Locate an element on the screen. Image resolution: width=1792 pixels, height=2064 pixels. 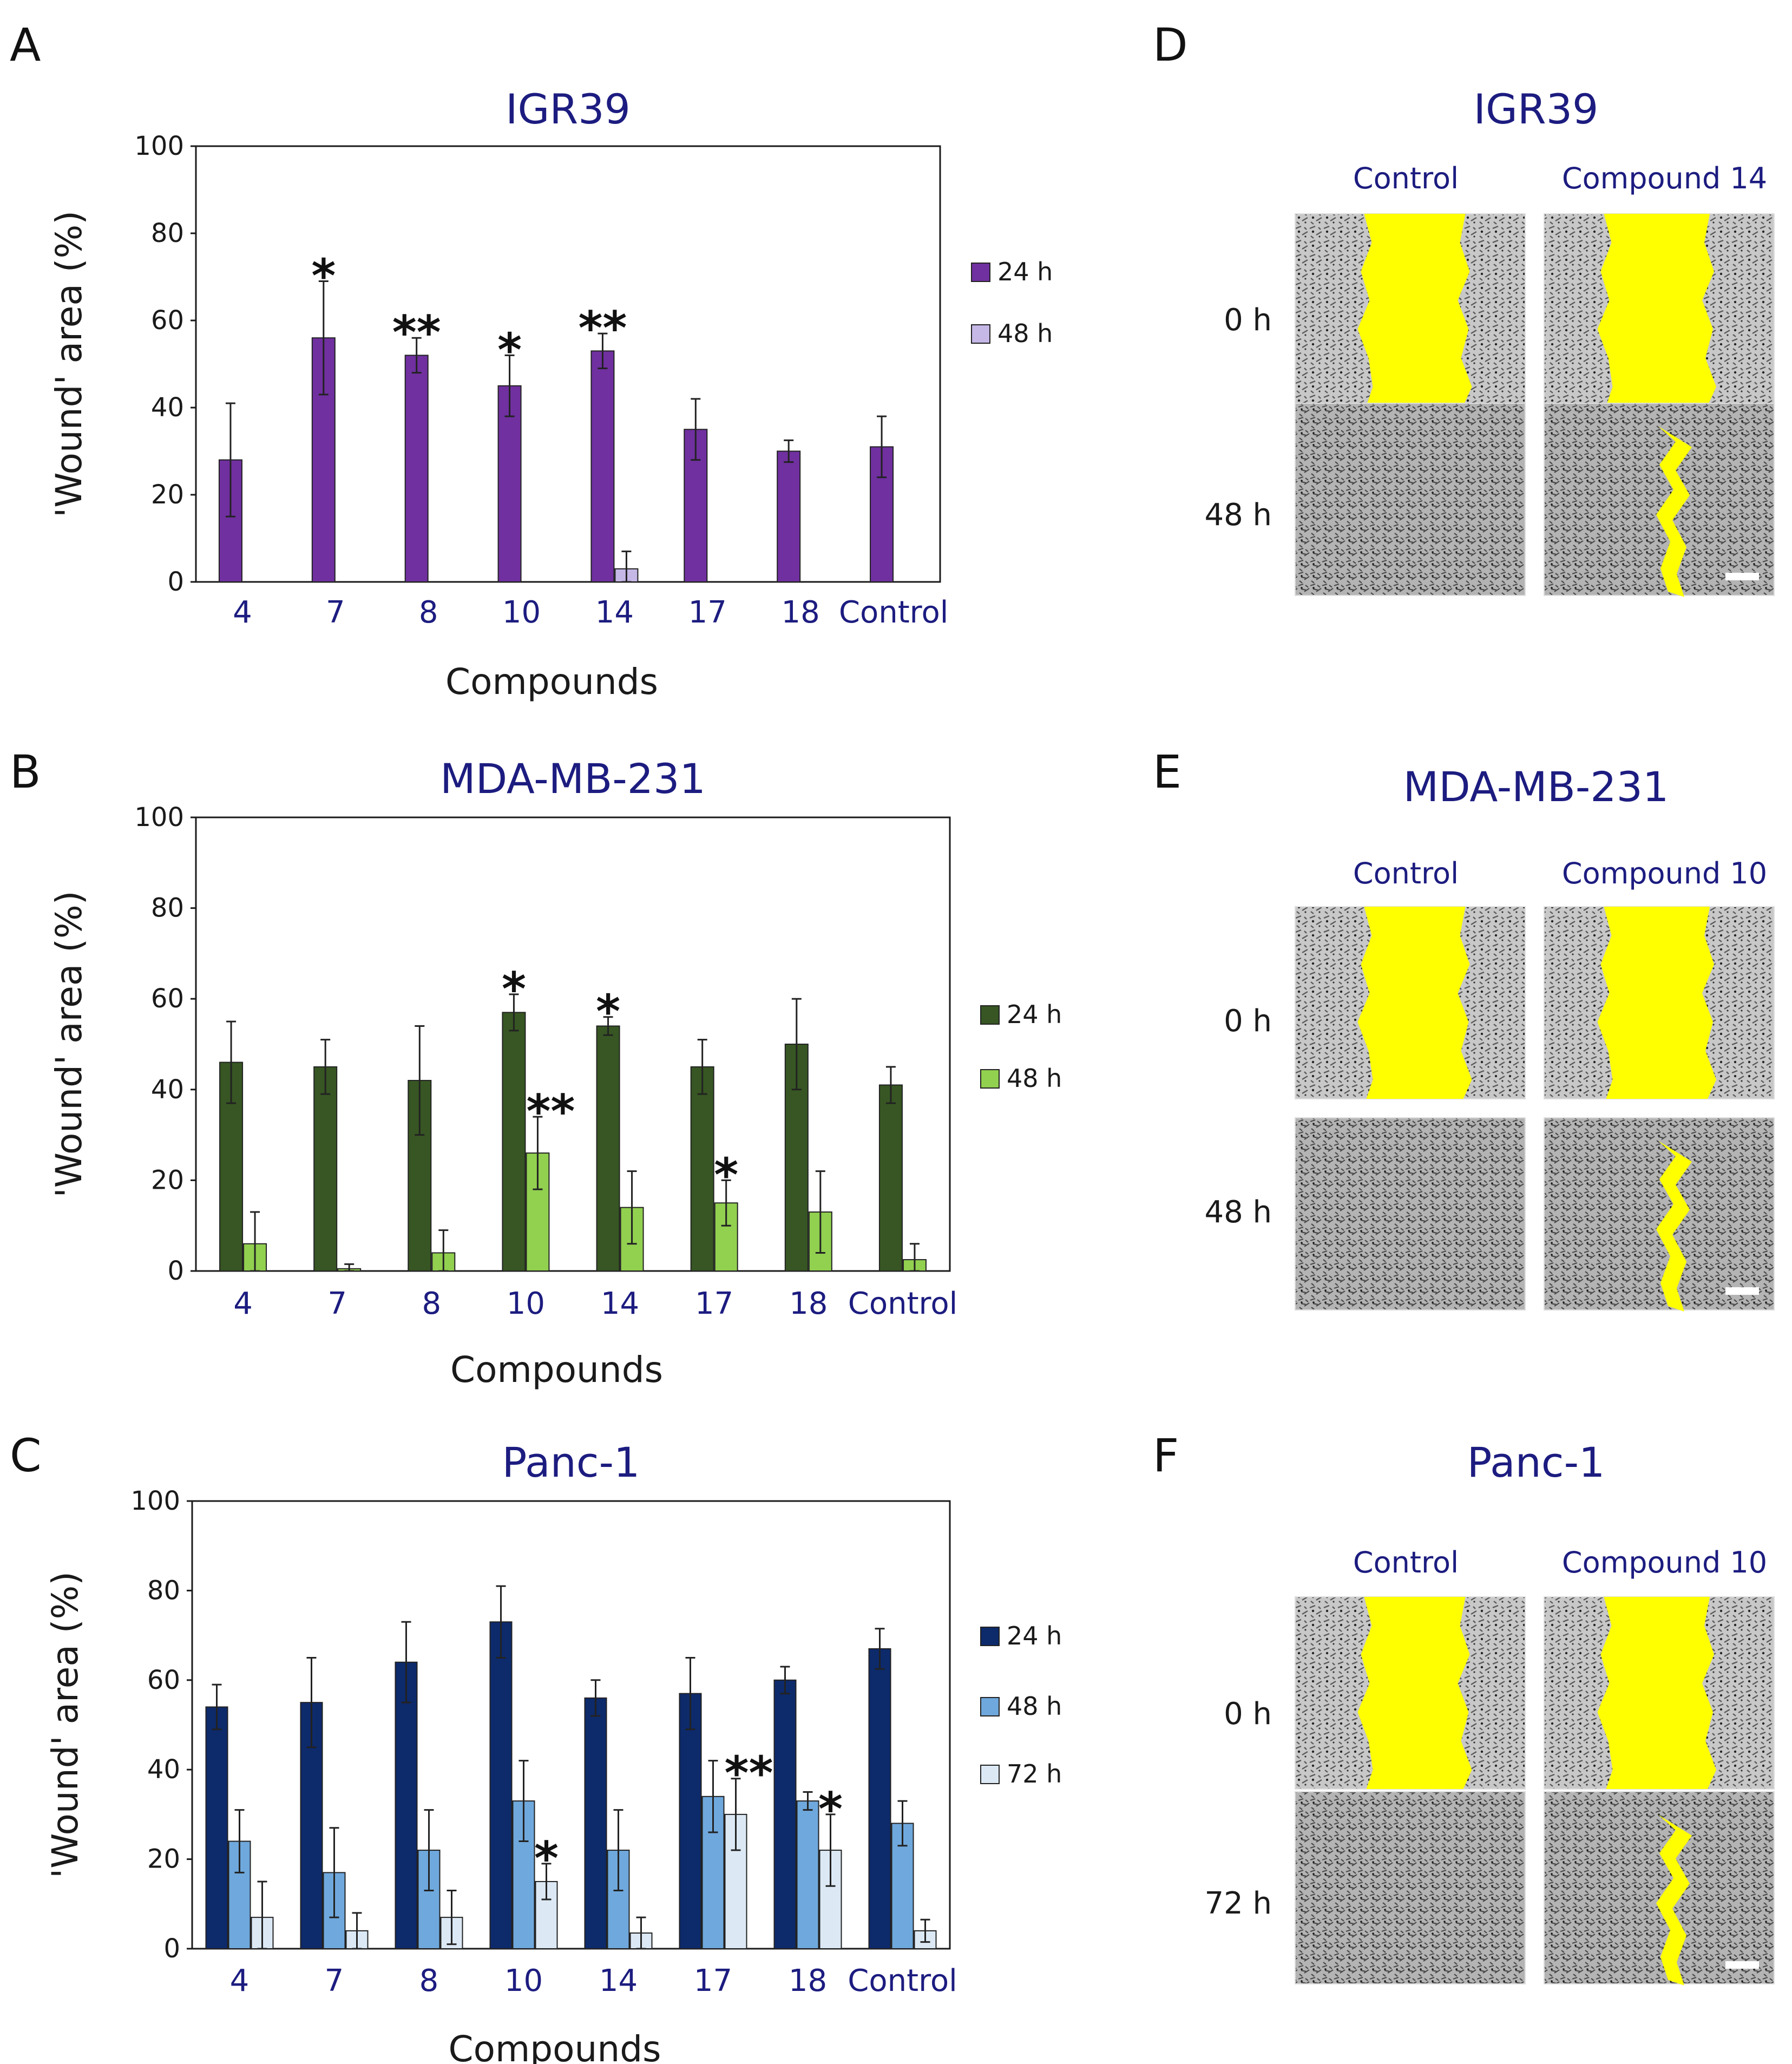
micrograph-panel-f: F Panc-1 Control Compound 10 0 h 72 h is located at coordinates (1464, 1707).